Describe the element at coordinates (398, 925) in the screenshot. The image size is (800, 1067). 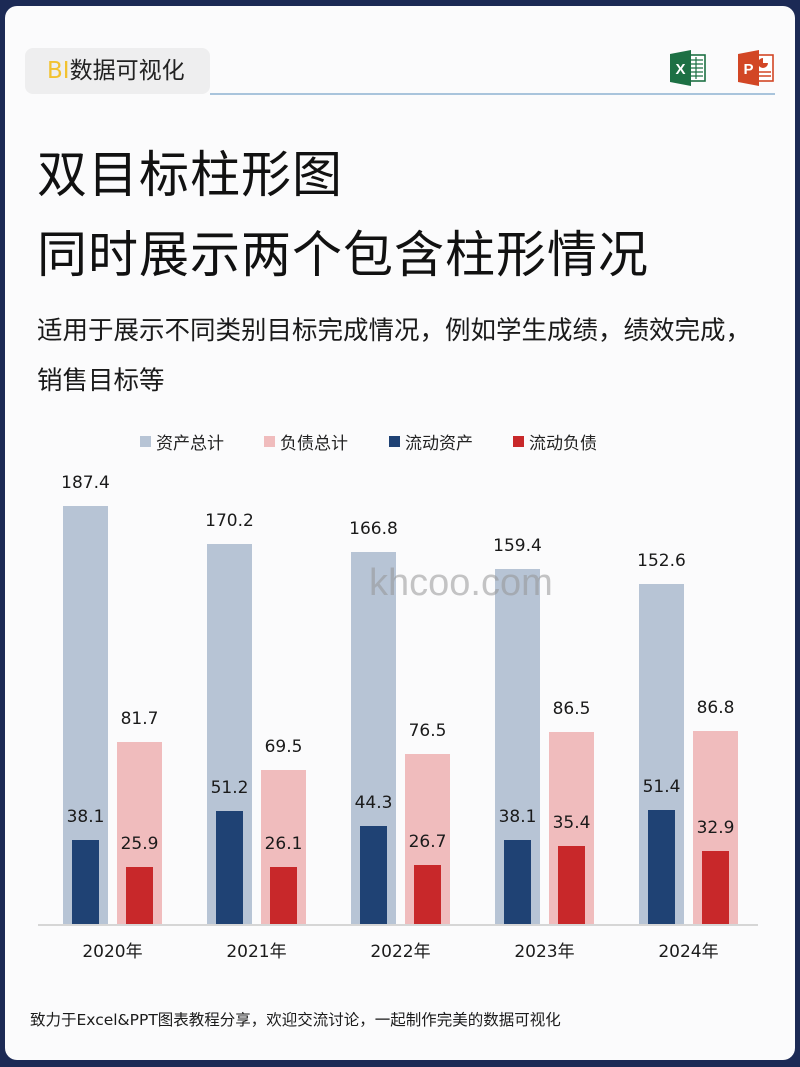
I see `x-axis-line` at that location.